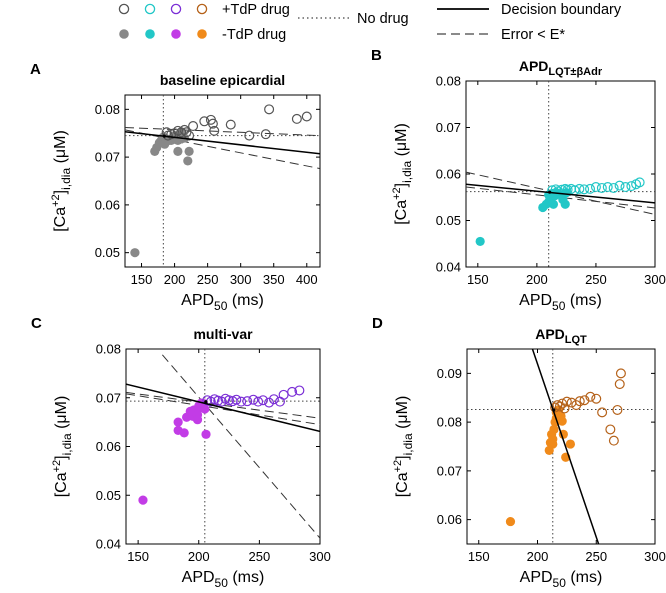  Describe the element at coordinates (202, 34) in the screenshot. I see `legend-non-tdp-marker-orange` at that location.